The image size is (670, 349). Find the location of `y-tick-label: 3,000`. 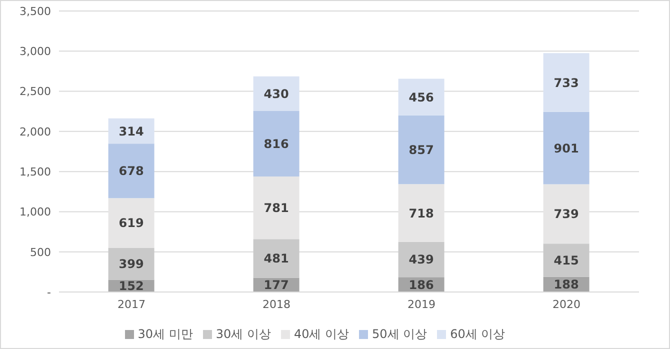

y-tick-label: 3,000 is located at coordinates (35, 51).